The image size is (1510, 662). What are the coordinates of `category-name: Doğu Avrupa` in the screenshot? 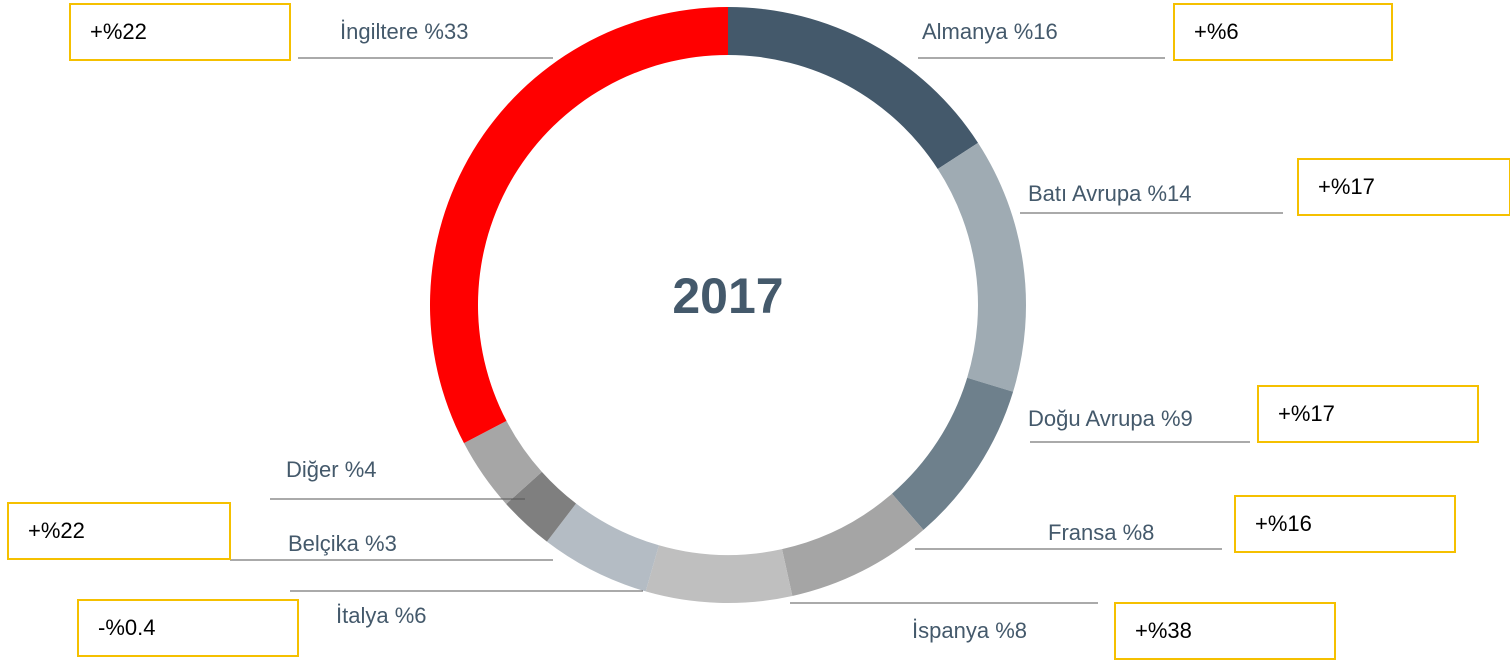 It's located at (1092, 418).